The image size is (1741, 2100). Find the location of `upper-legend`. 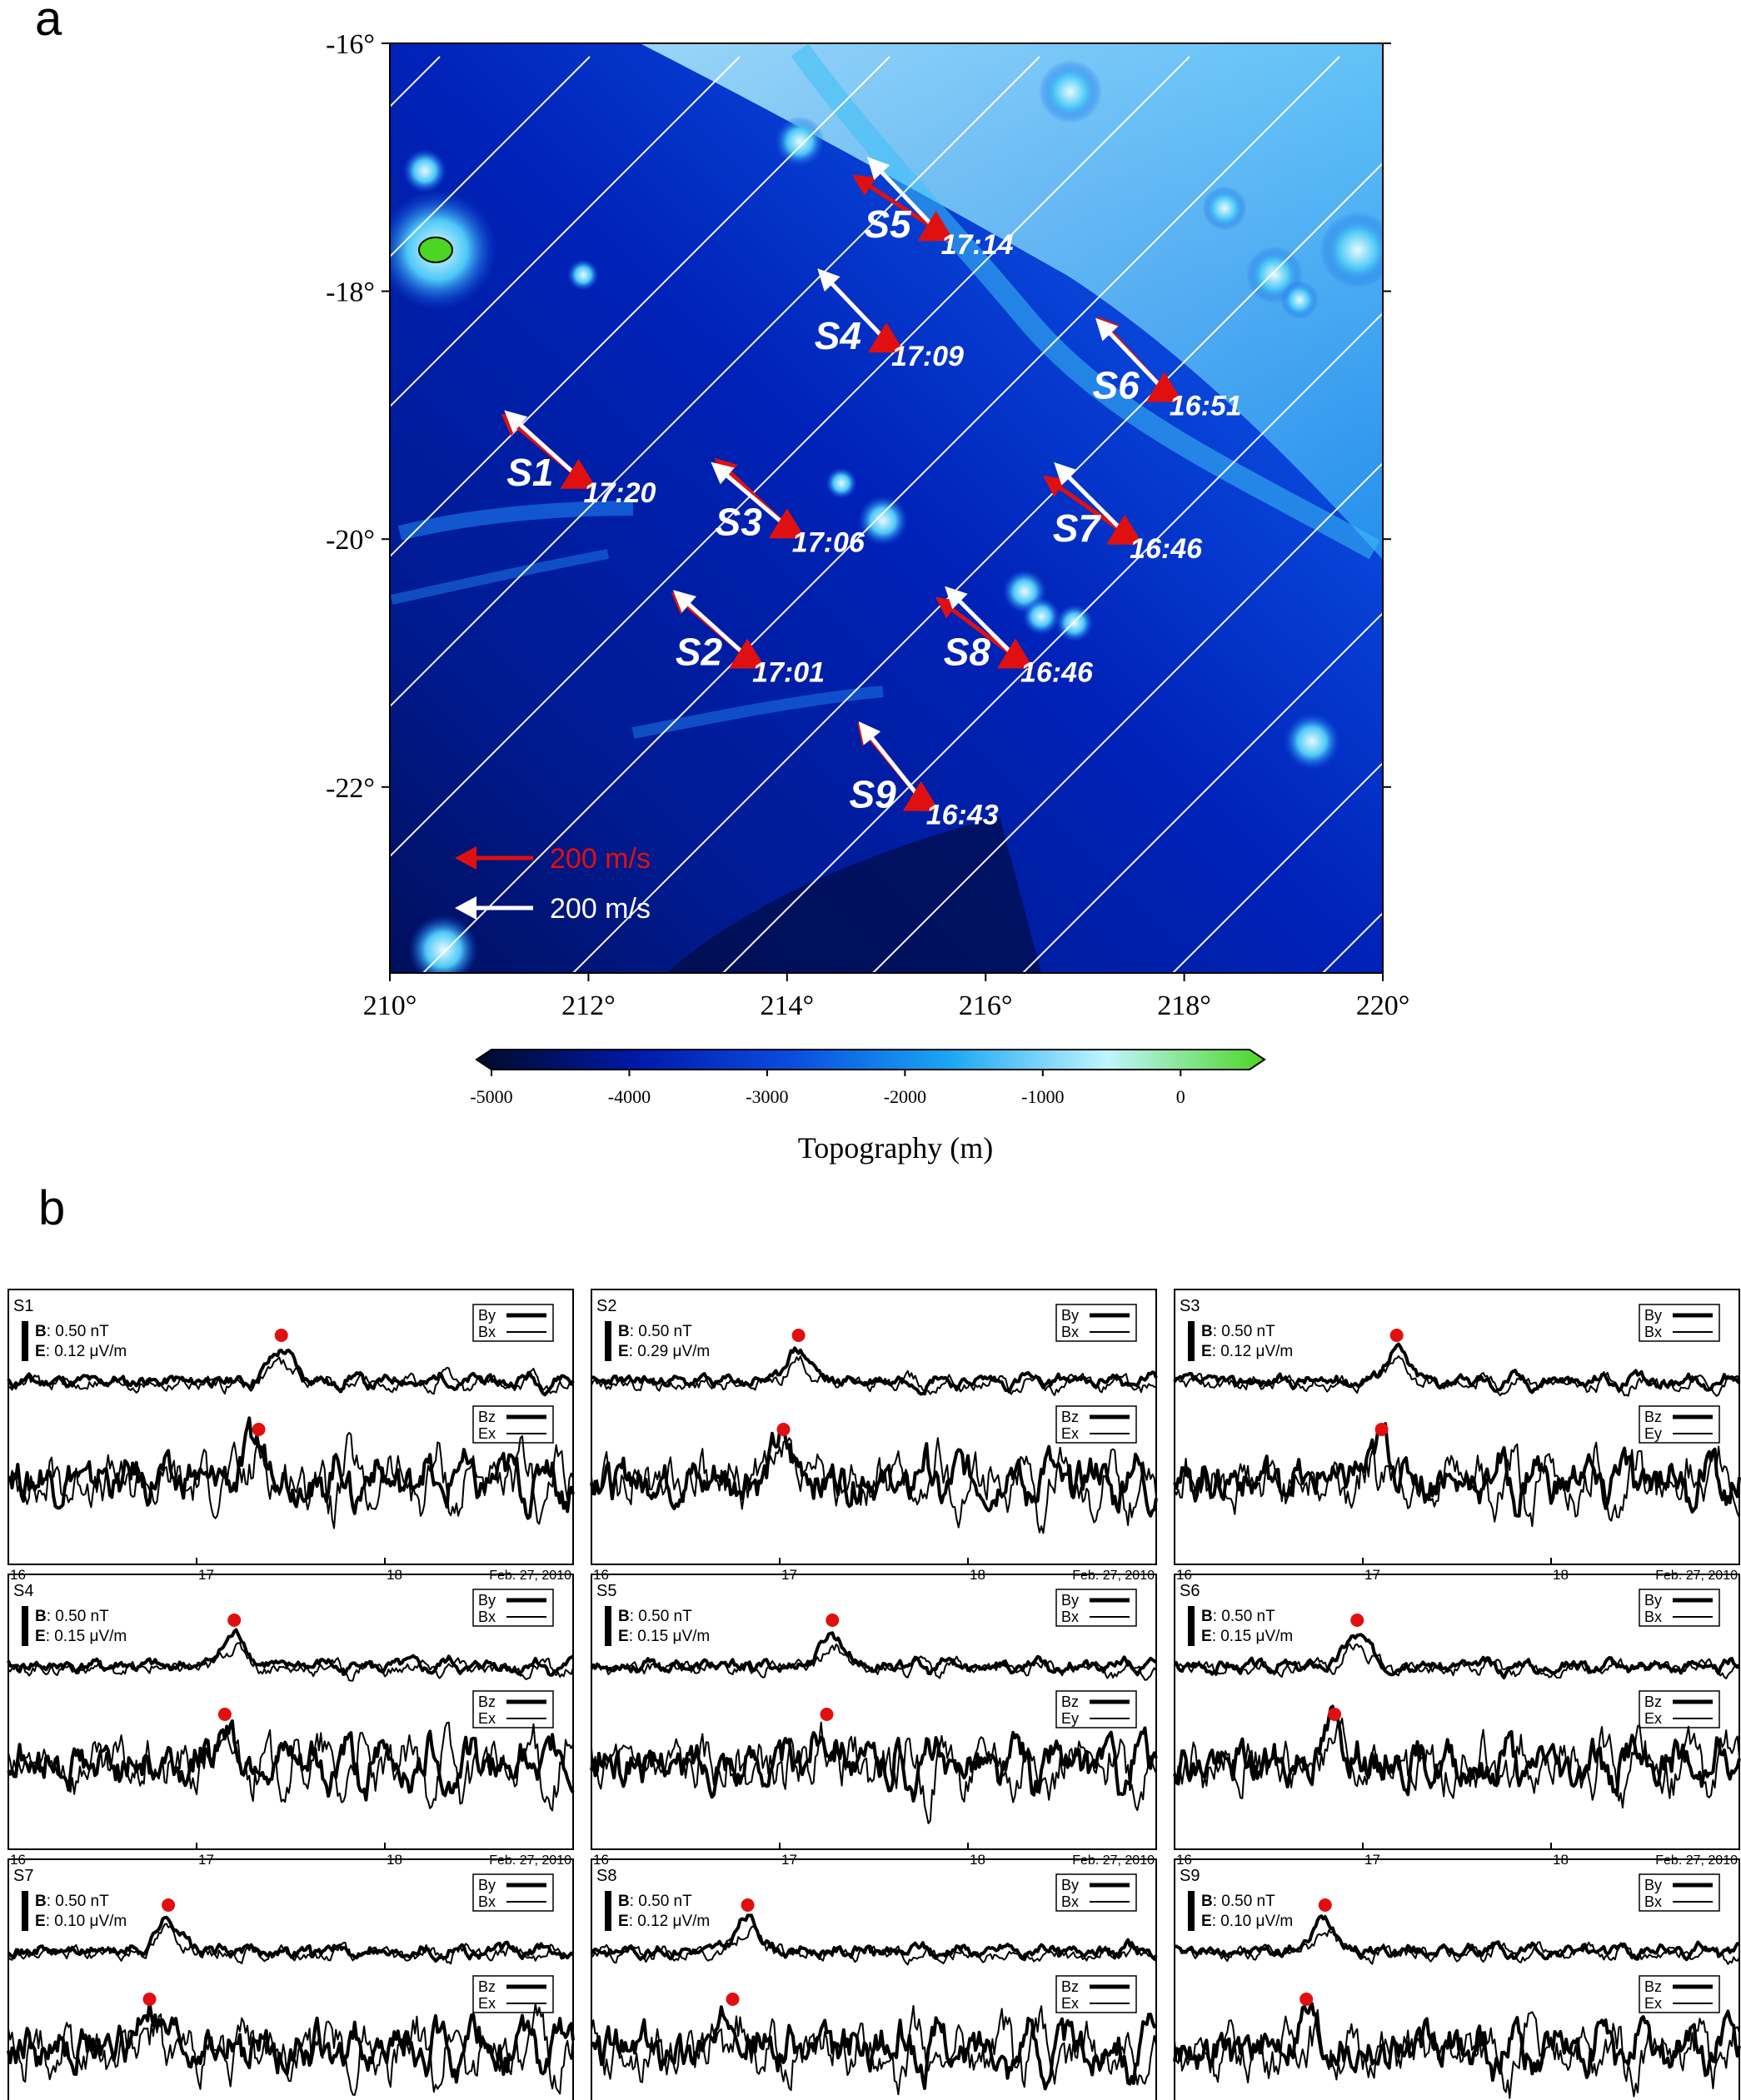

upper-legend is located at coordinates (1679, 1323).